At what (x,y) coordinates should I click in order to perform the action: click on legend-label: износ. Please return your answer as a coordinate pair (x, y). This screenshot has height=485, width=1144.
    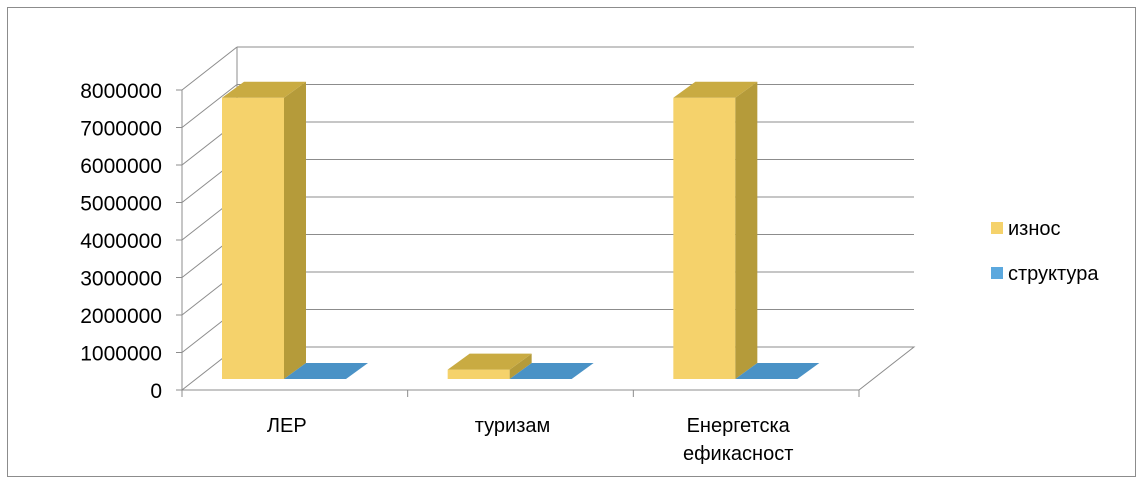
    Looking at the image, I should click on (1034, 229).